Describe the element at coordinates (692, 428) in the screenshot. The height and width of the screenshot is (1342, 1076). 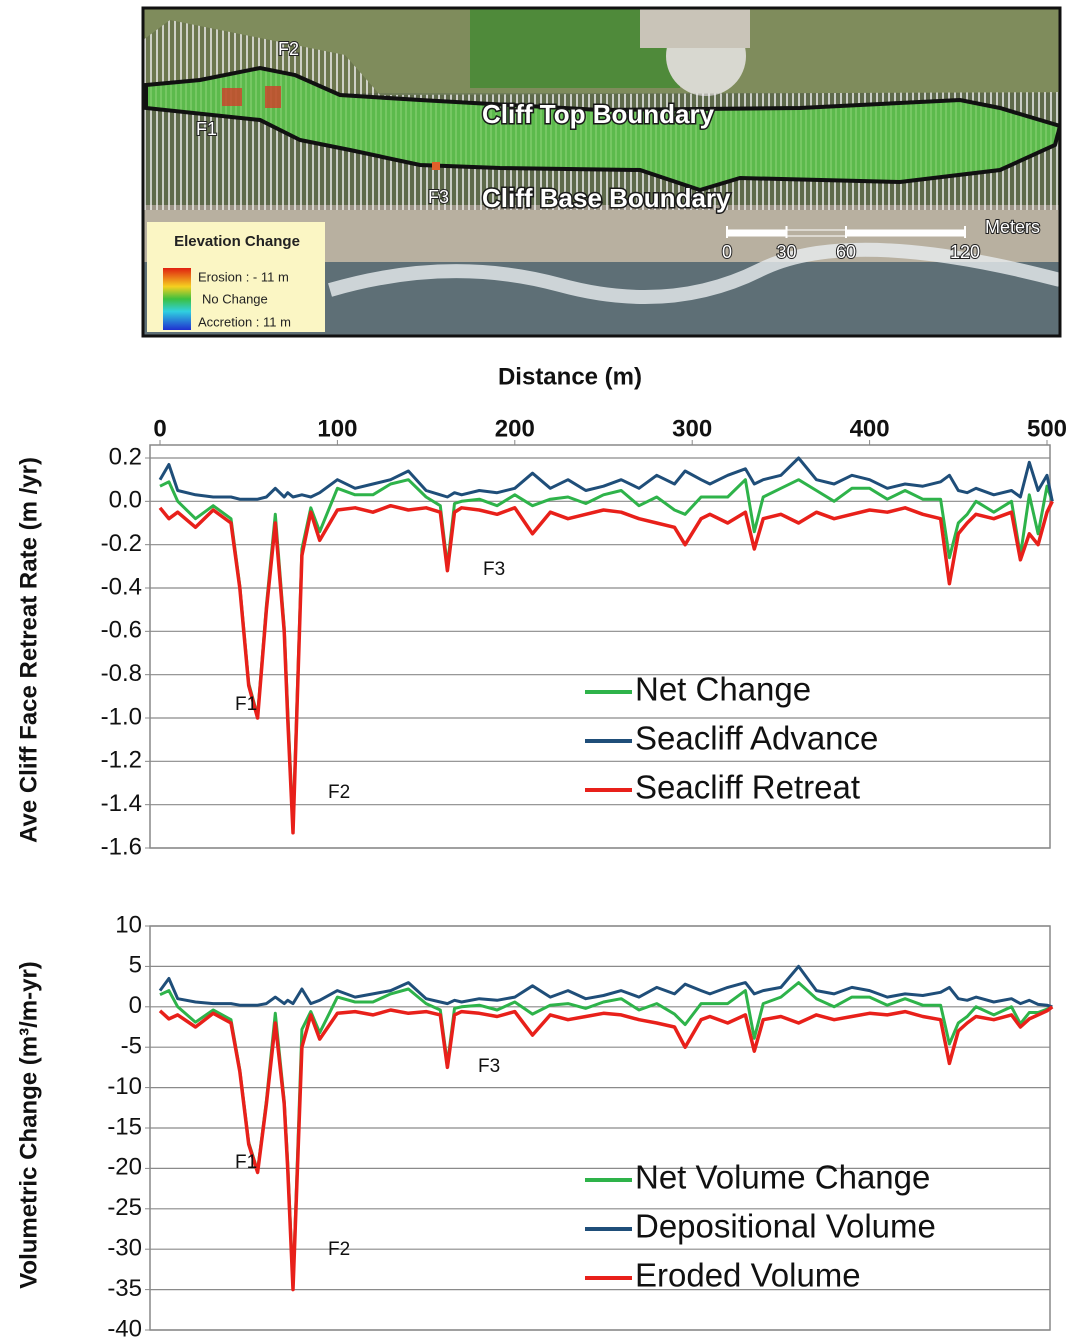
I see `x-tick-label: 300` at that location.